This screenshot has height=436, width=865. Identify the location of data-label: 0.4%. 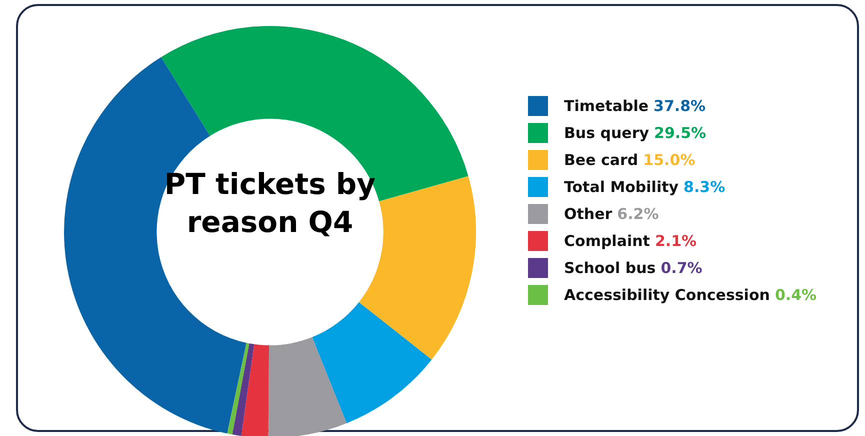
(795, 295).